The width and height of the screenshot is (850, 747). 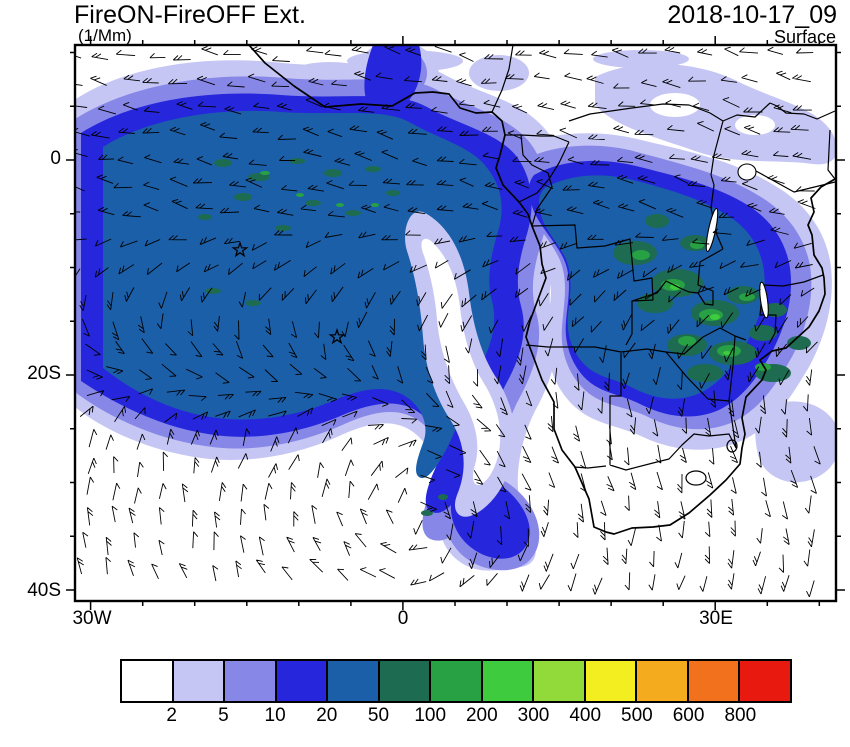 I want to click on colorbar-label-500: 500, so click(x=637, y=715).